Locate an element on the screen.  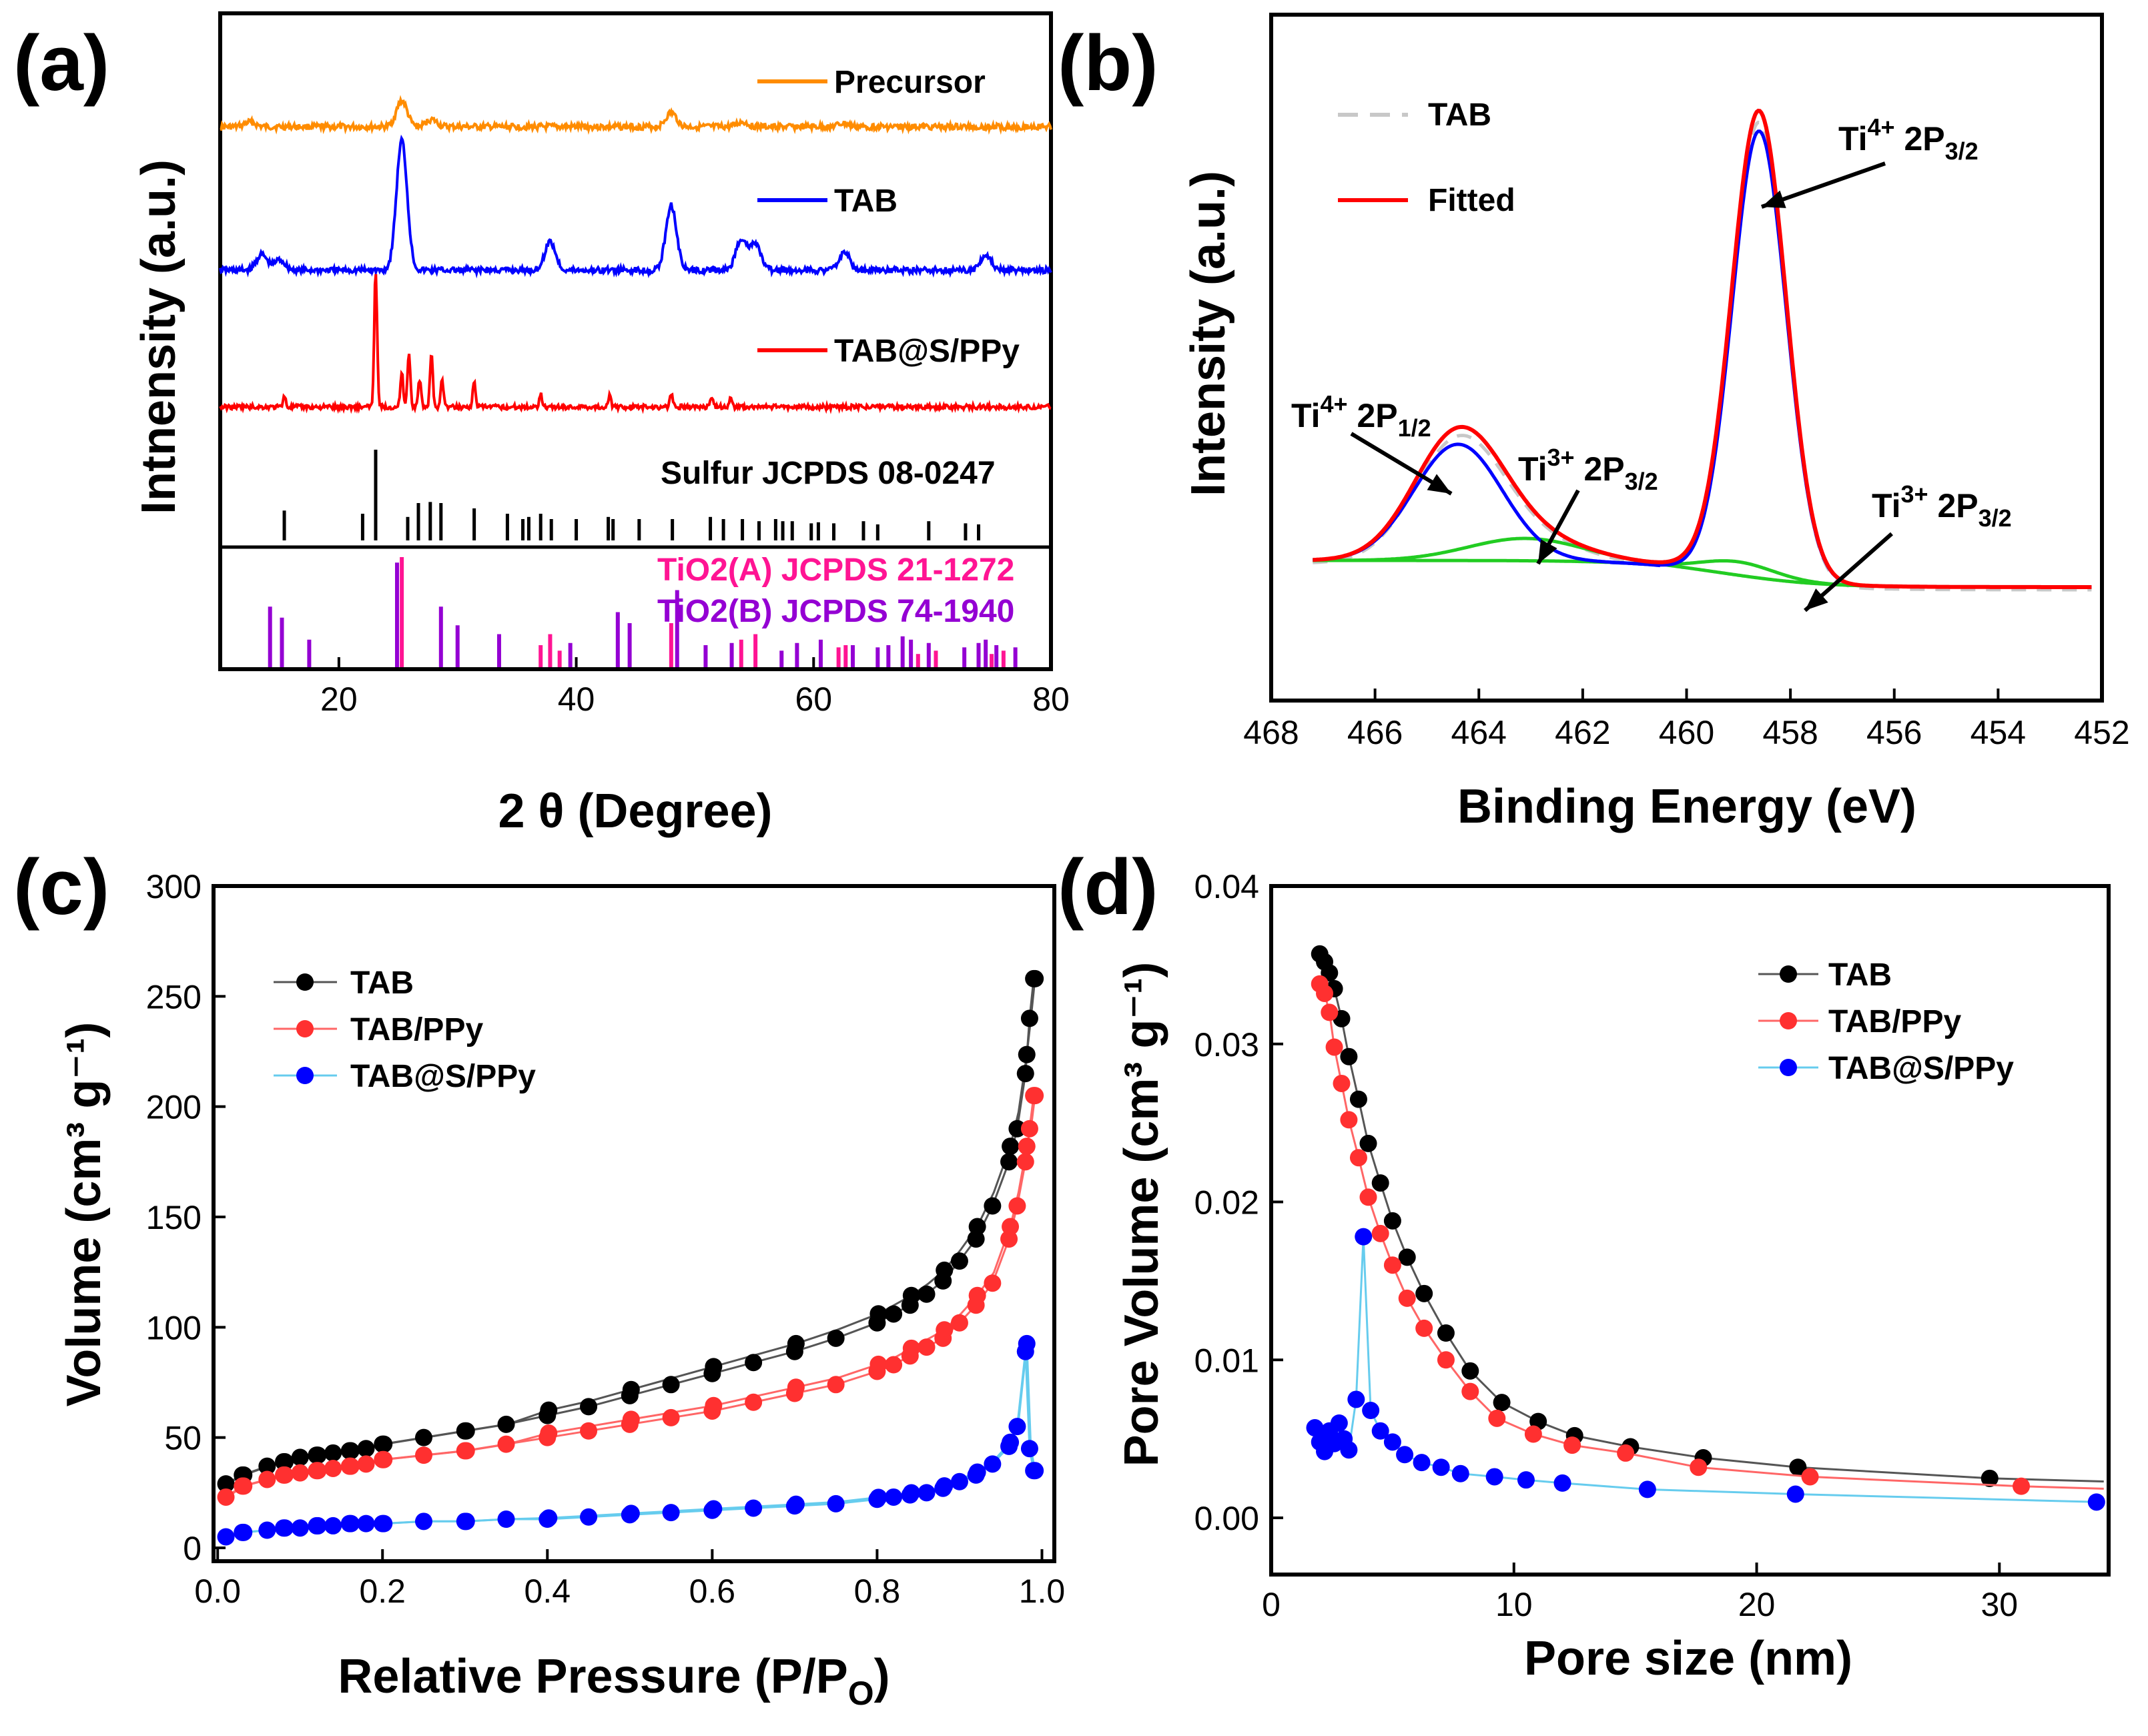
c-xtick-label: 1.0 is located at coordinates (1042, 1591).